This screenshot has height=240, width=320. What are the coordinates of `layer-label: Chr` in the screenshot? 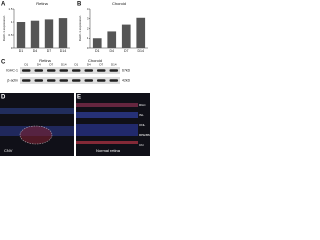 It's located at (141, 145).